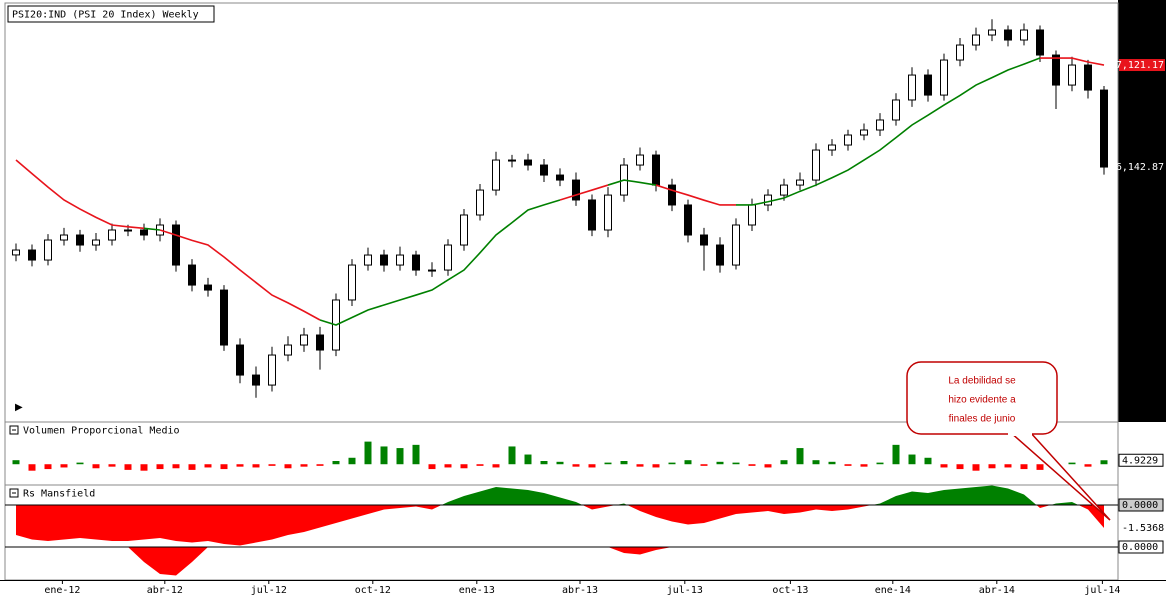 The width and height of the screenshot is (1166, 598). Describe the element at coordinates (982, 381) in the screenshot. I see `annotation-text: La debilidad se` at that location.